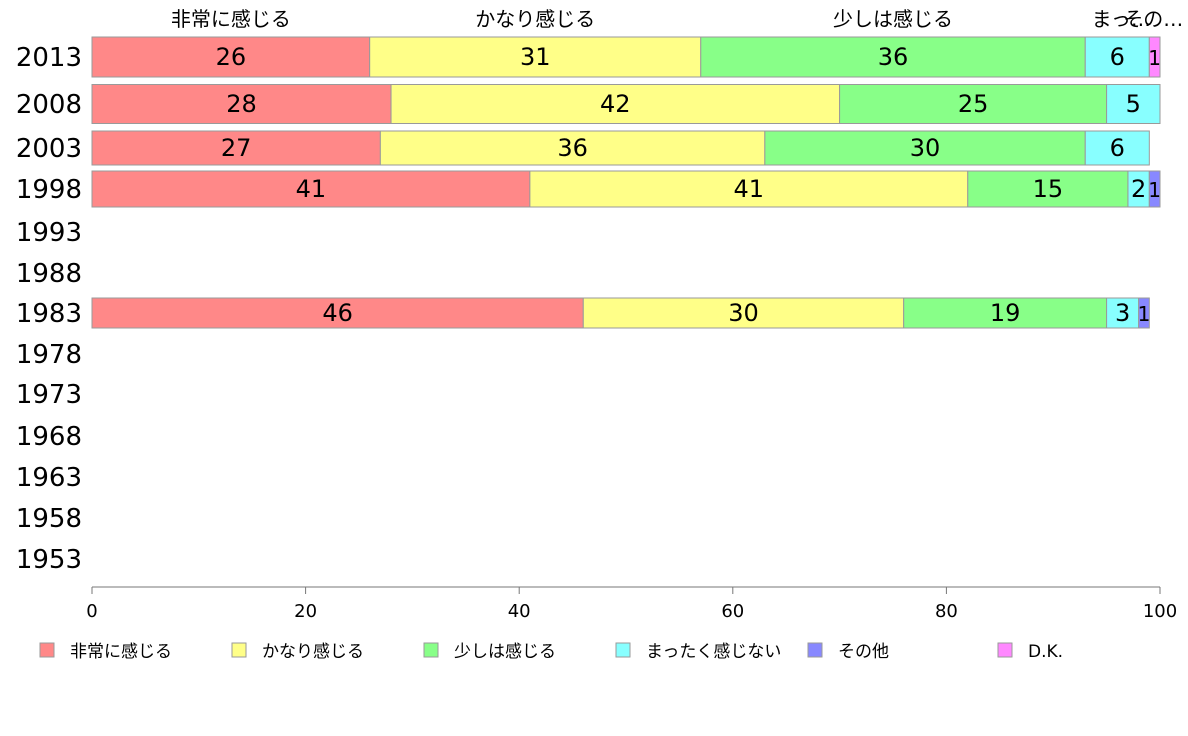 This screenshot has width=1188, height=736. Describe the element at coordinates (946, 611) in the screenshot. I see `x-tick-label-80: 80` at that location.